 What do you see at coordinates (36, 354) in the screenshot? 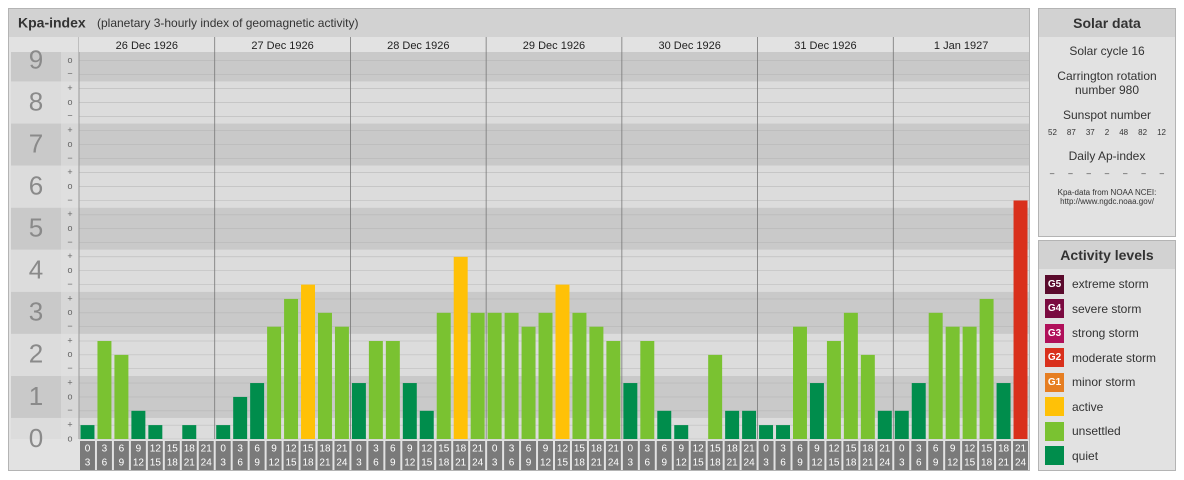
I see `y-tick-label: 2` at bounding box center [36, 354].